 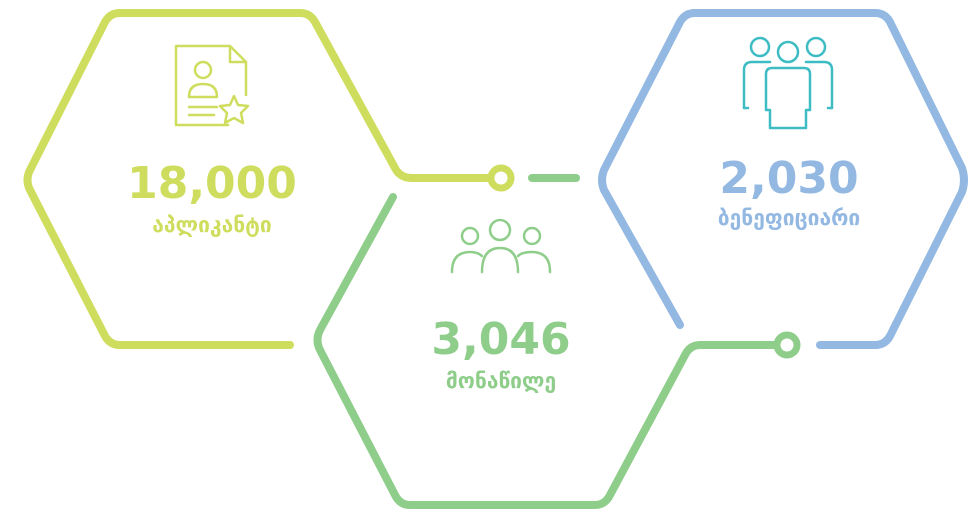 I want to click on icon-people, so click(x=501, y=246).